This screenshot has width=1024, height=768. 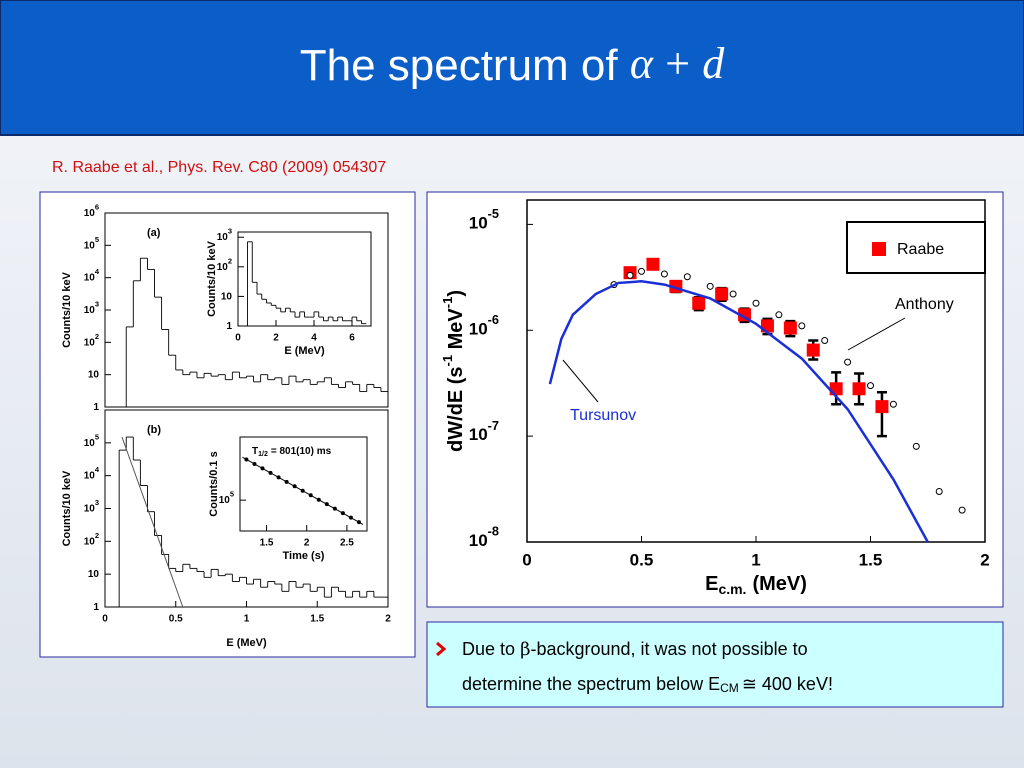 What do you see at coordinates (304, 351) in the screenshot?
I see `x-axis-label: E (MeV)` at bounding box center [304, 351].